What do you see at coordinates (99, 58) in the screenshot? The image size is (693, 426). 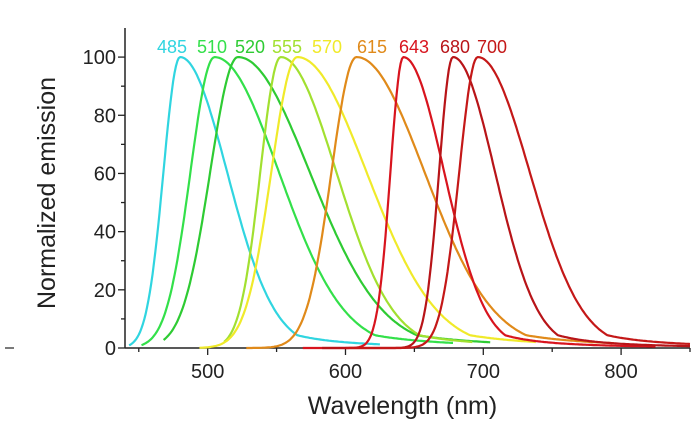 I see `y-tick-label: 100` at bounding box center [99, 58].